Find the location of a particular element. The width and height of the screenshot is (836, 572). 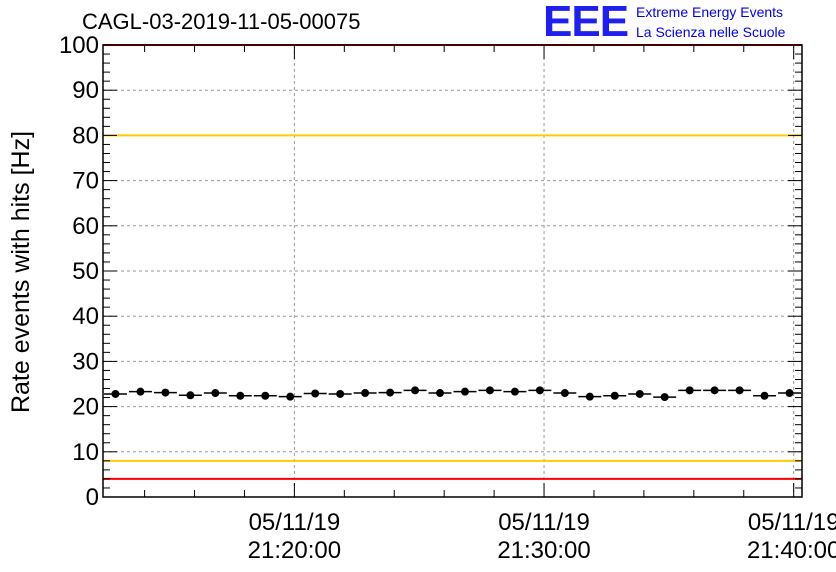

logo-line-1: Extreme Energy Events is located at coordinates (710, 12).